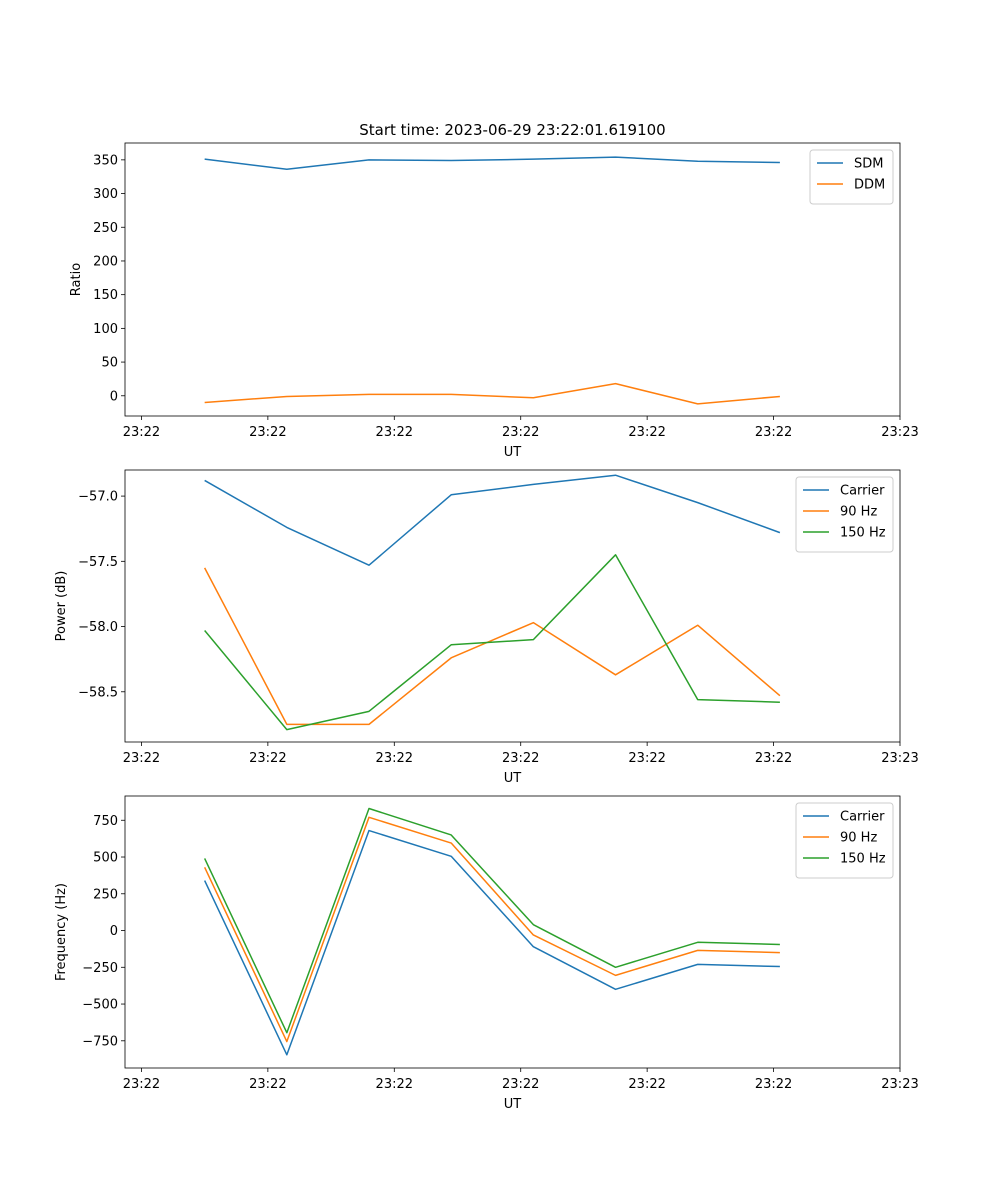 Image resolution: width=1000 pixels, height=1200 pixels. I want to click on ratio-y-tick-label: 0, so click(114, 396).